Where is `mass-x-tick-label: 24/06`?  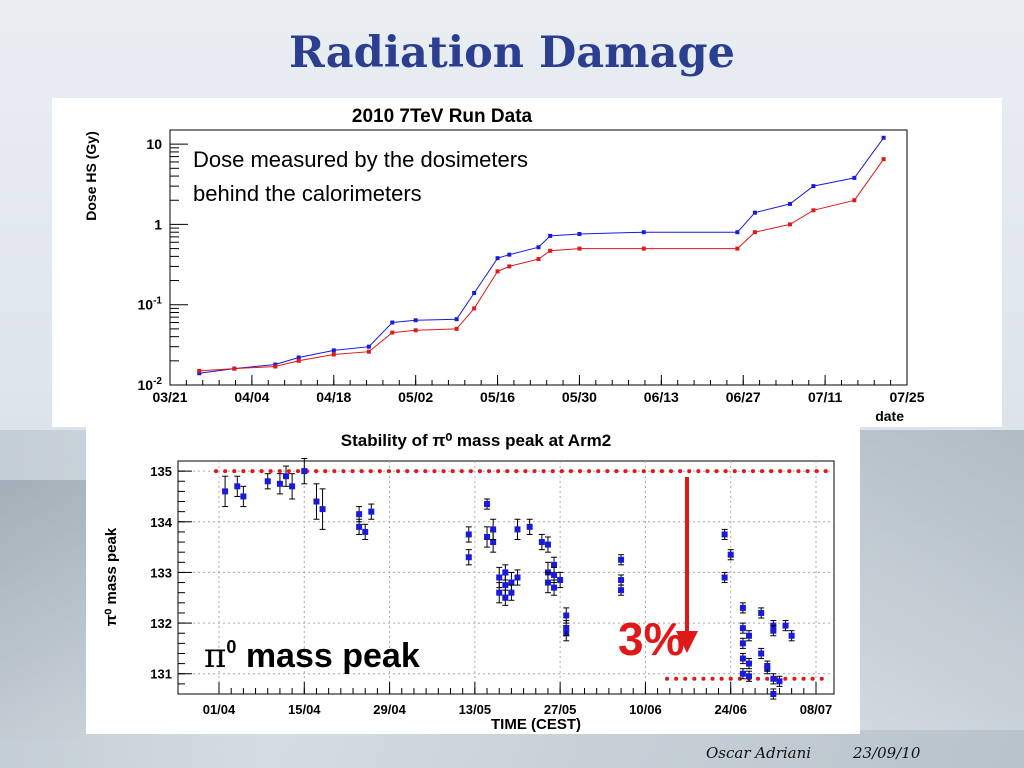 mass-x-tick-label: 24/06 is located at coordinates (730, 709).